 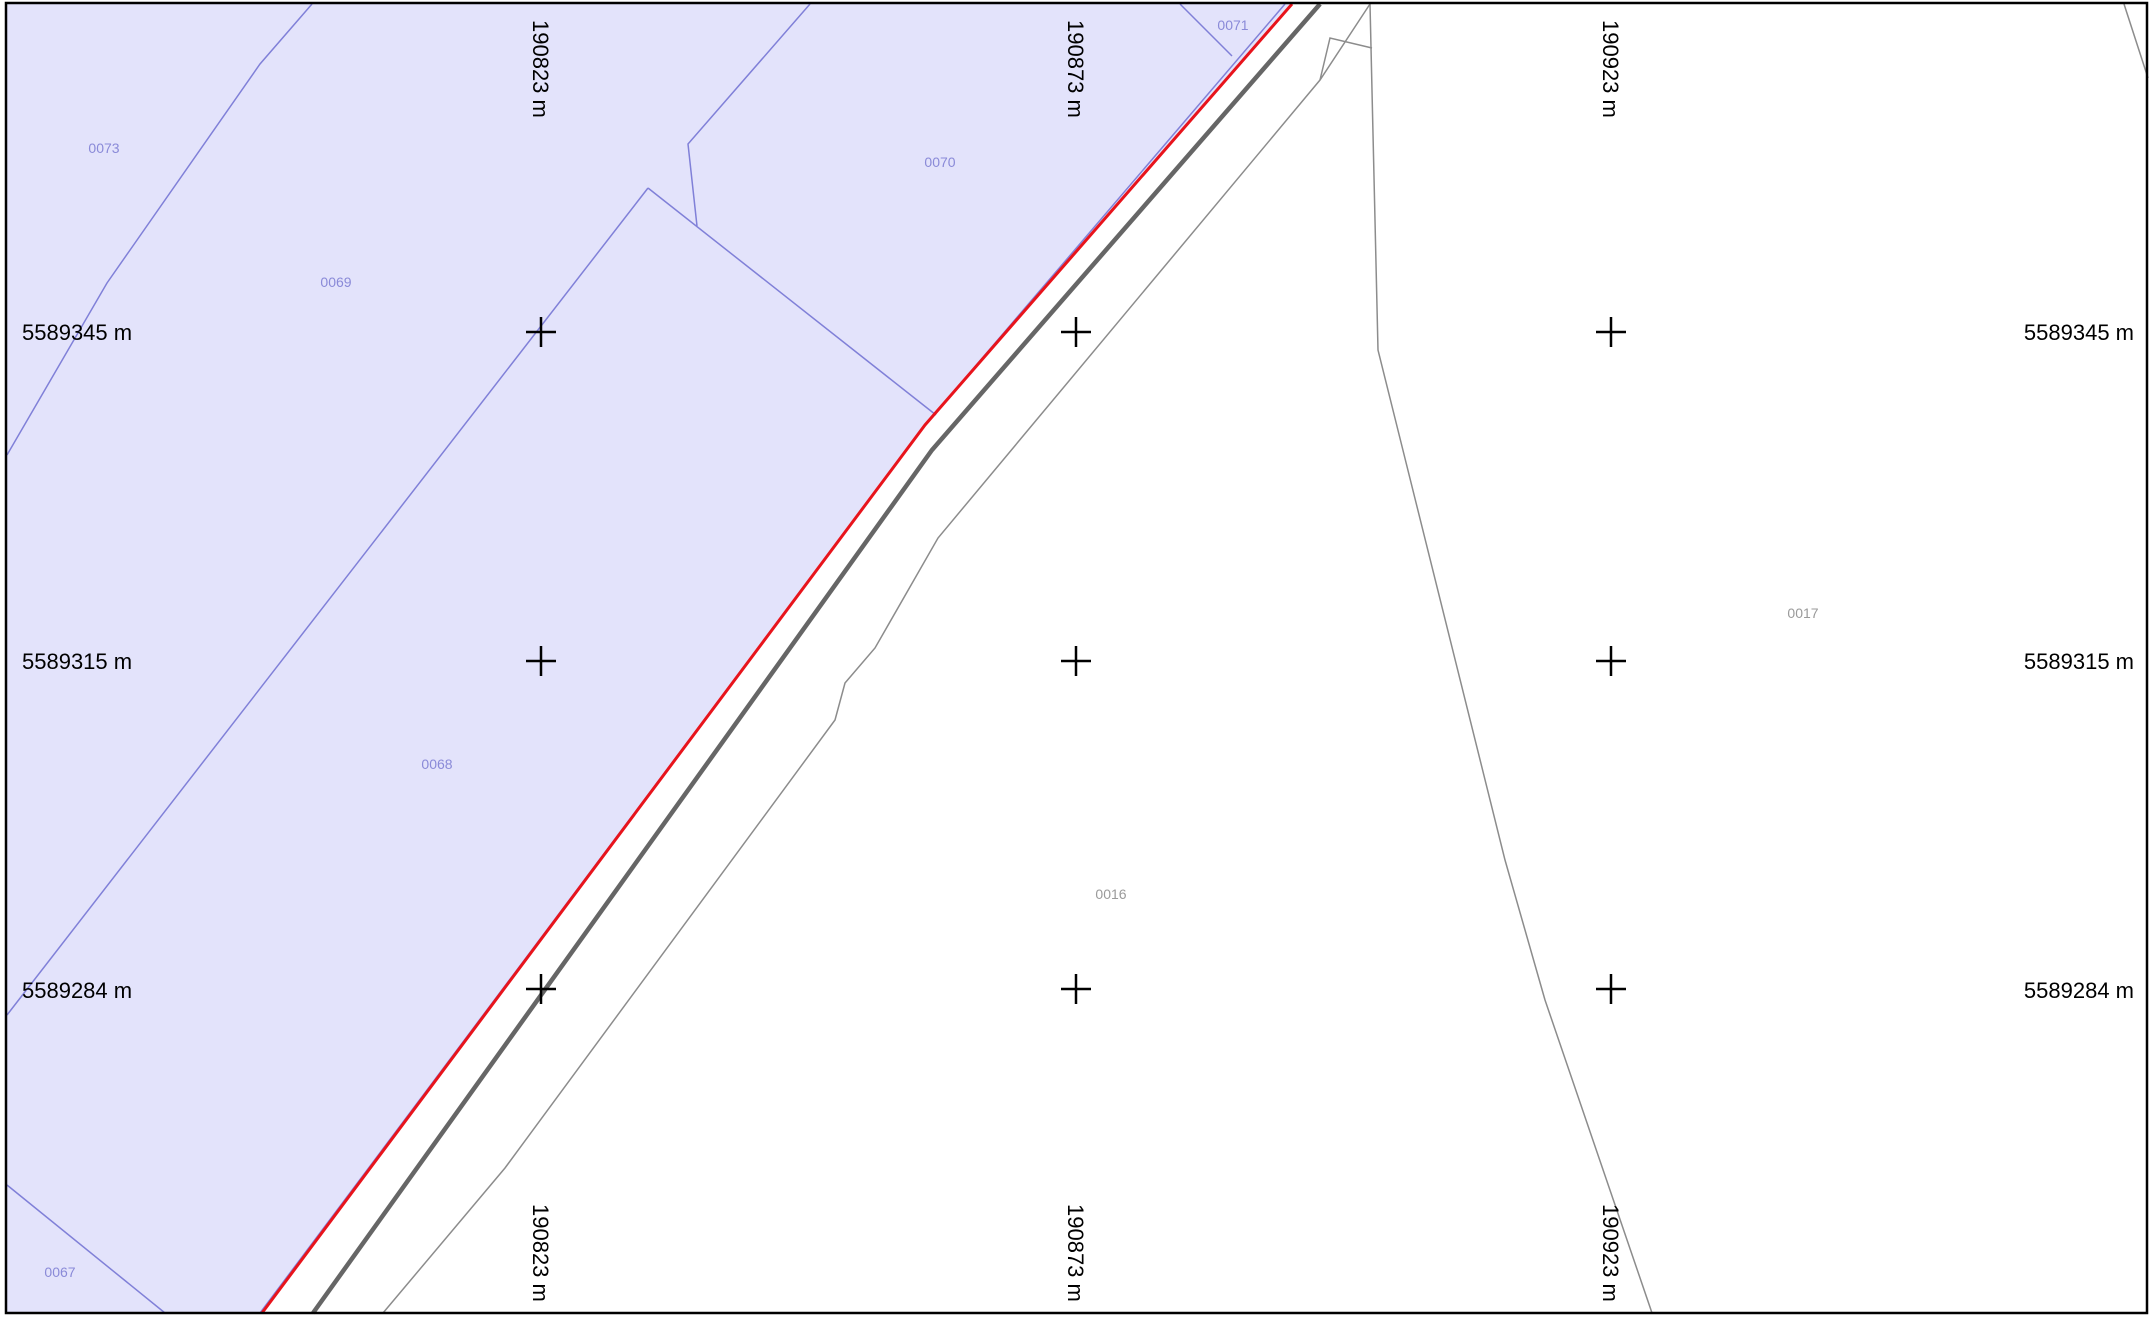 What do you see at coordinates (2136, 41) in the screenshot?
I see `frame-corner-line` at bounding box center [2136, 41].